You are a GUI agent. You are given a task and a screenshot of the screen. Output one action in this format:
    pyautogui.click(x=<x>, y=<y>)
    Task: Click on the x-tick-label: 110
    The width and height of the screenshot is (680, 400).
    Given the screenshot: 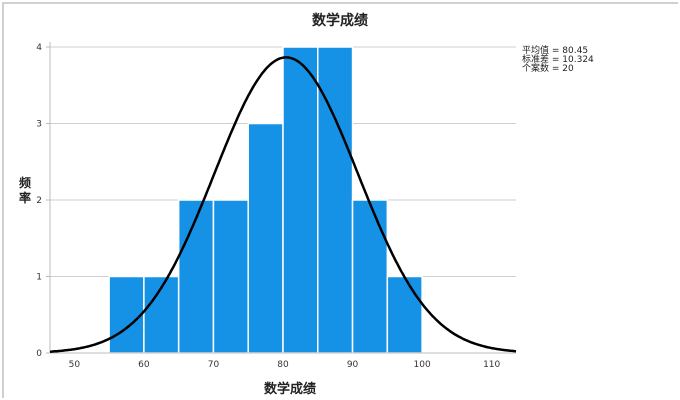 What is the action you would take?
    pyautogui.click(x=491, y=365)
    